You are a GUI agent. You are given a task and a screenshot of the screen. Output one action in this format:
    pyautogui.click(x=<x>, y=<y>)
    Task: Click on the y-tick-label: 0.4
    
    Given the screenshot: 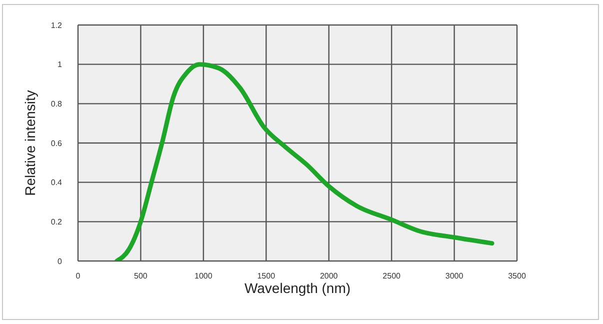 What is the action you would take?
    pyautogui.click(x=56, y=183)
    